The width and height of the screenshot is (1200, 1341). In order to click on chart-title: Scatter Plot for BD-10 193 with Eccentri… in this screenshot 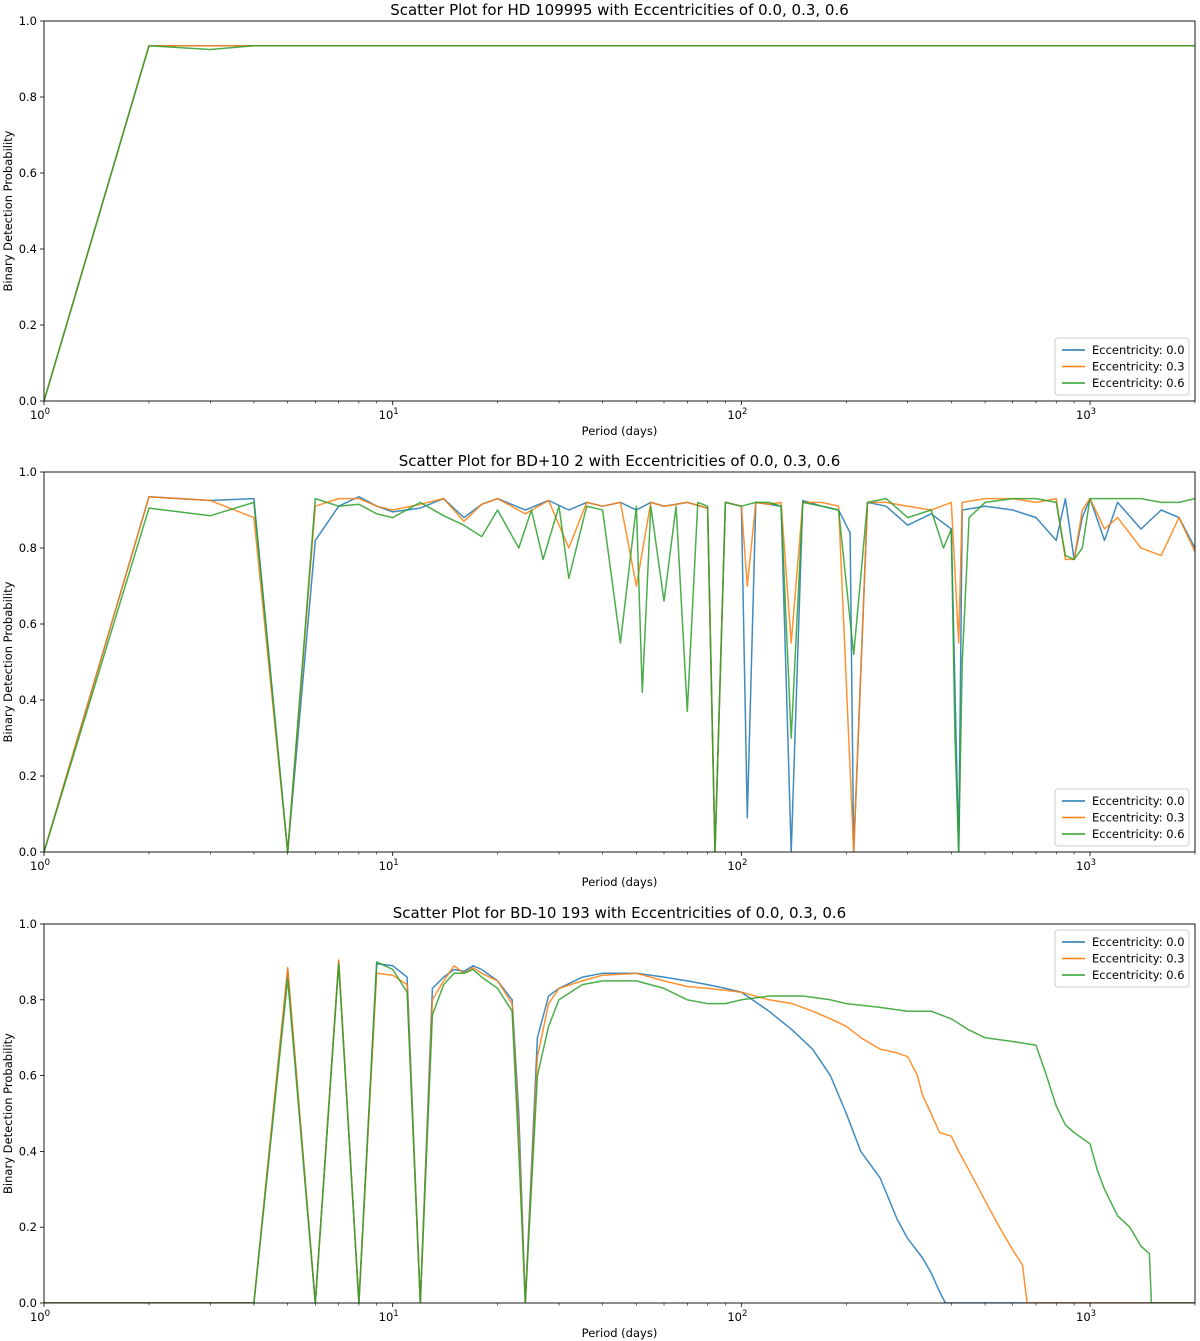, I will do `click(619, 913)`.